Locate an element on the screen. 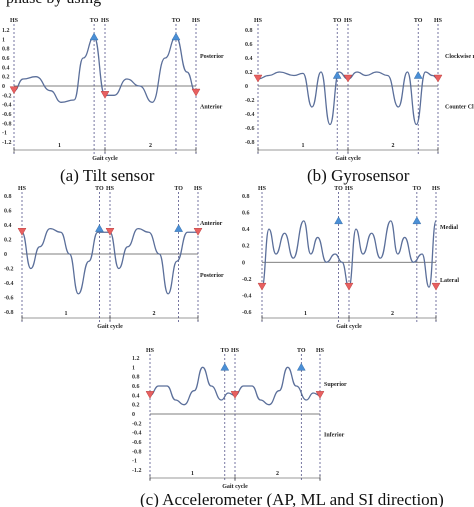 This screenshot has width=474, height=507. right-label-lower: Inferior is located at coordinates (334, 435).